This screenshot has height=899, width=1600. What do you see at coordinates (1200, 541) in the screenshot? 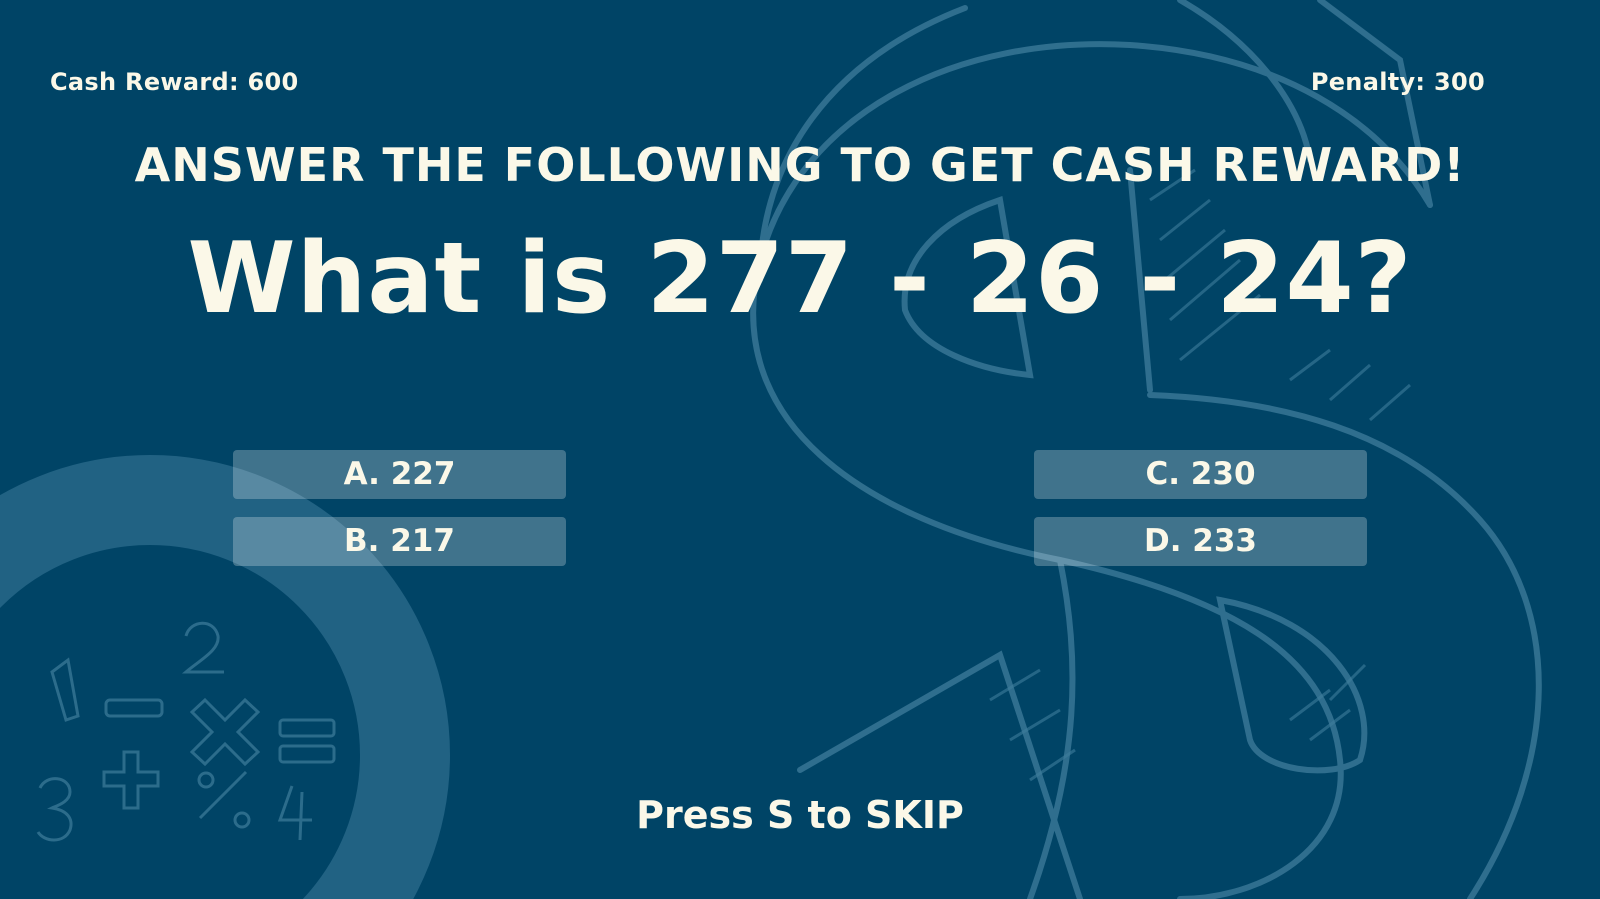
I see `answer-option-d: D. 233` at bounding box center [1200, 541].